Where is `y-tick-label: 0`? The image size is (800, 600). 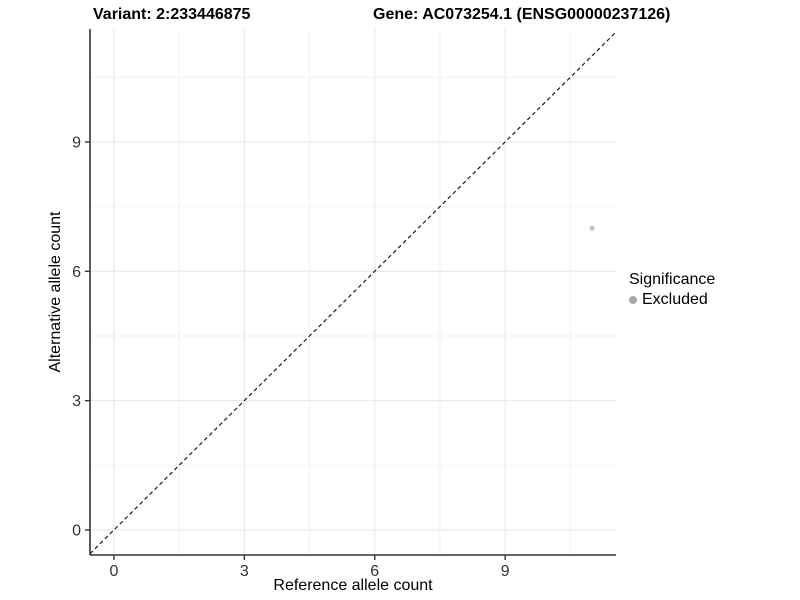
y-tick-label: 0 is located at coordinates (76, 530).